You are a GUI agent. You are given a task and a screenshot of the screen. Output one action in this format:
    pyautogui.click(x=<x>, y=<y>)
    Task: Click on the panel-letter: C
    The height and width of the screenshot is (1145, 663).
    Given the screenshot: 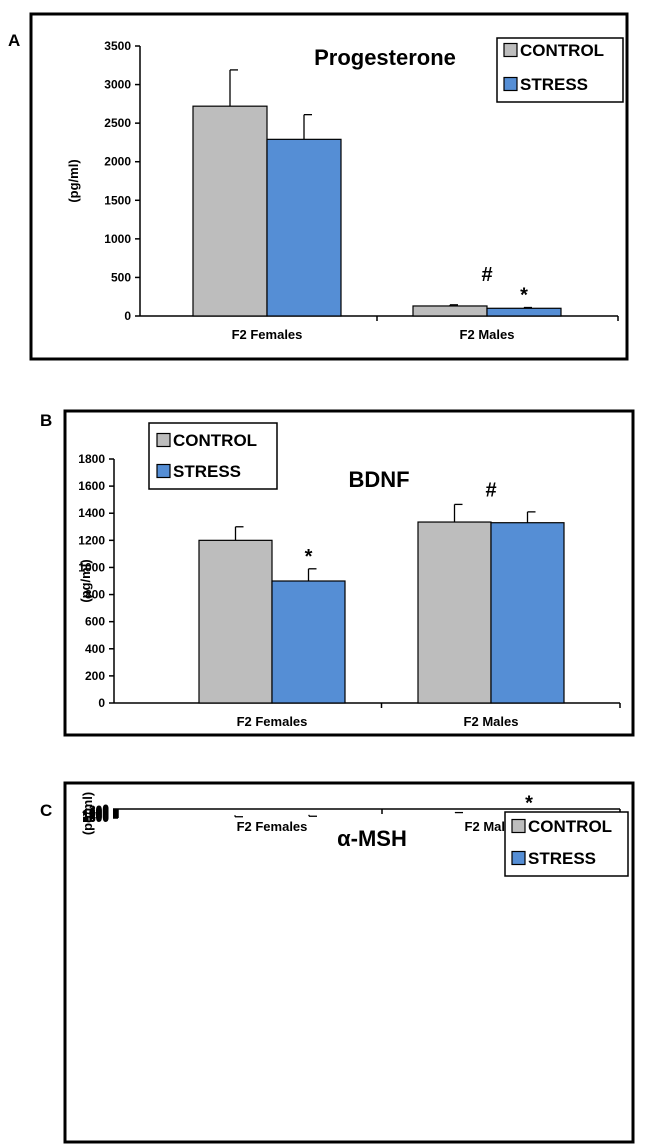 What is the action you would take?
    pyautogui.click(x=46, y=810)
    